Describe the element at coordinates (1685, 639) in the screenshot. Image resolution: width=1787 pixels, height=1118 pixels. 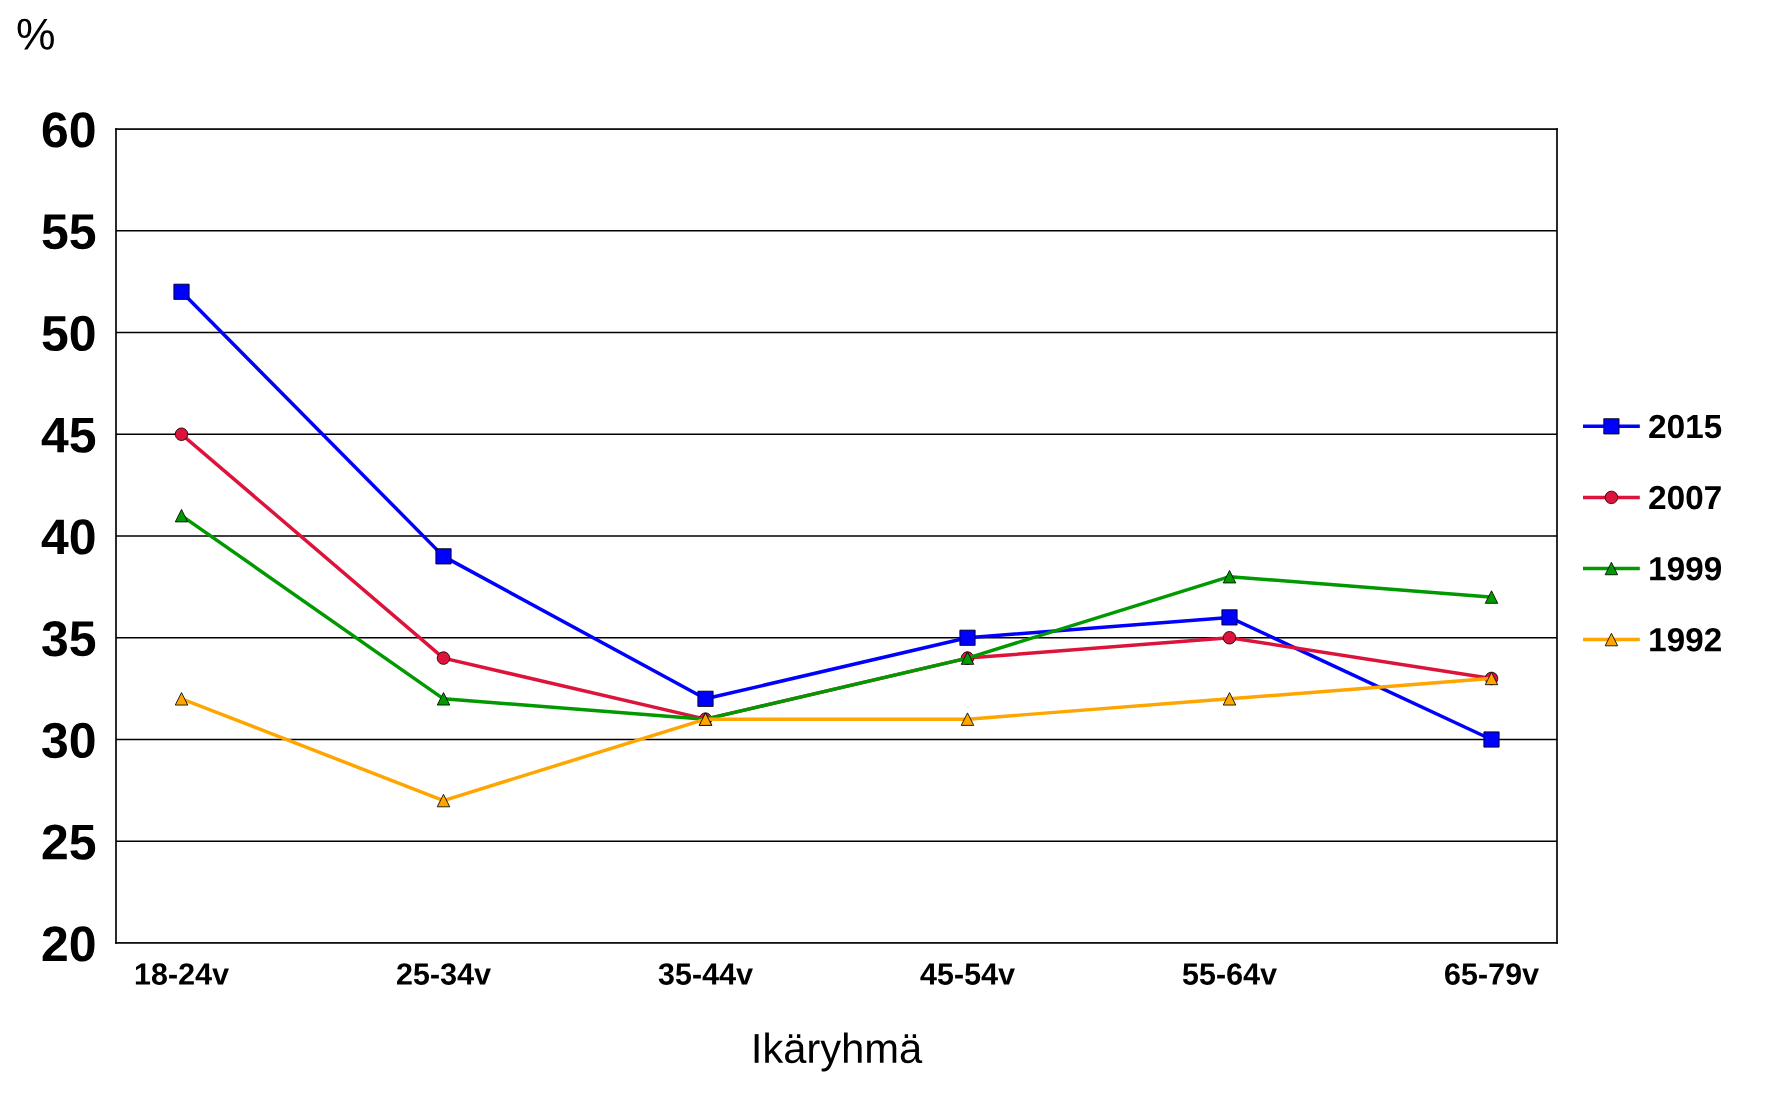
I see `legend-label: 1992` at that location.